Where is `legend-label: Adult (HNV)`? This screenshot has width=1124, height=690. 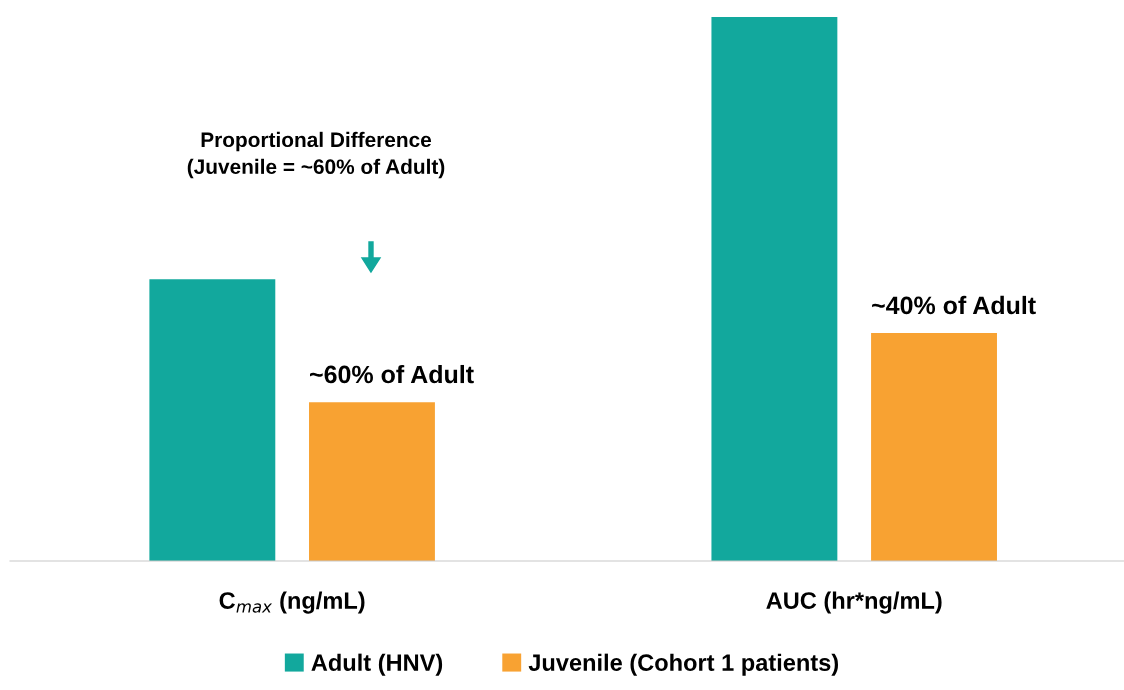
legend-label: Adult (HNV) is located at coordinates (377, 664).